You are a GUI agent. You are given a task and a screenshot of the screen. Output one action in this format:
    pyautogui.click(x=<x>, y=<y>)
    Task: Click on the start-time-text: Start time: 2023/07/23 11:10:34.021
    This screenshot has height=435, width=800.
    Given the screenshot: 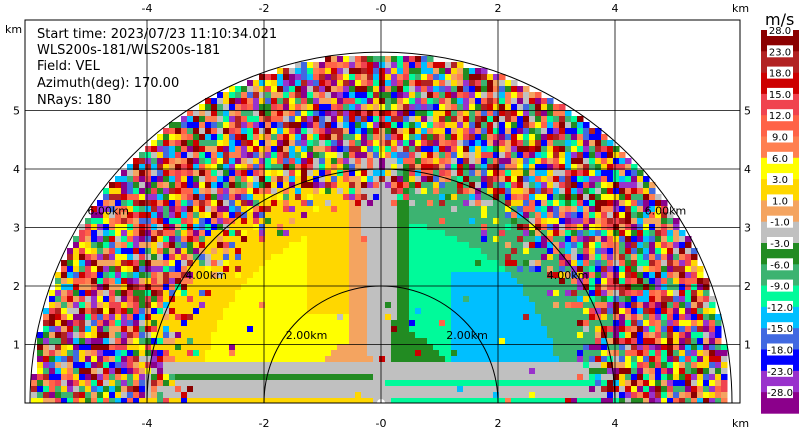 What is the action you would take?
    pyautogui.click(x=157, y=34)
    